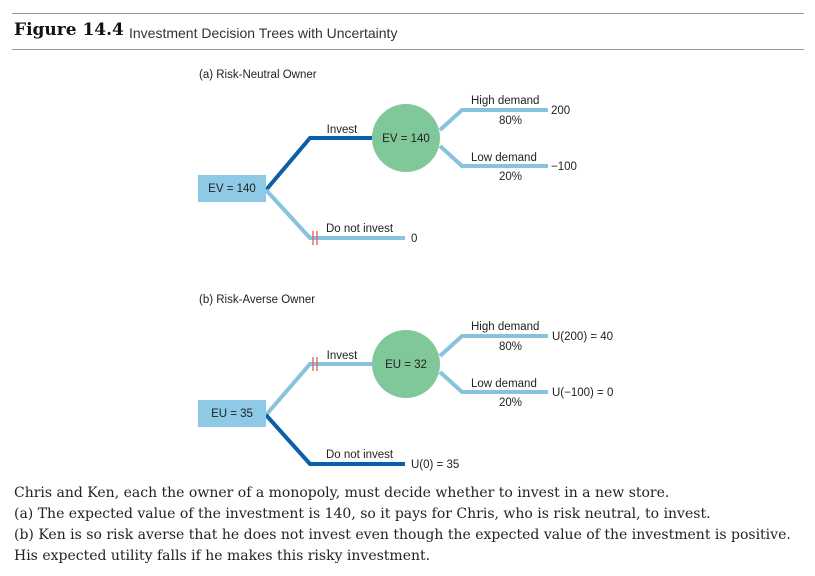  I want to click on panel-b-heading: (b) Risk-Averse Owner, so click(257, 300).